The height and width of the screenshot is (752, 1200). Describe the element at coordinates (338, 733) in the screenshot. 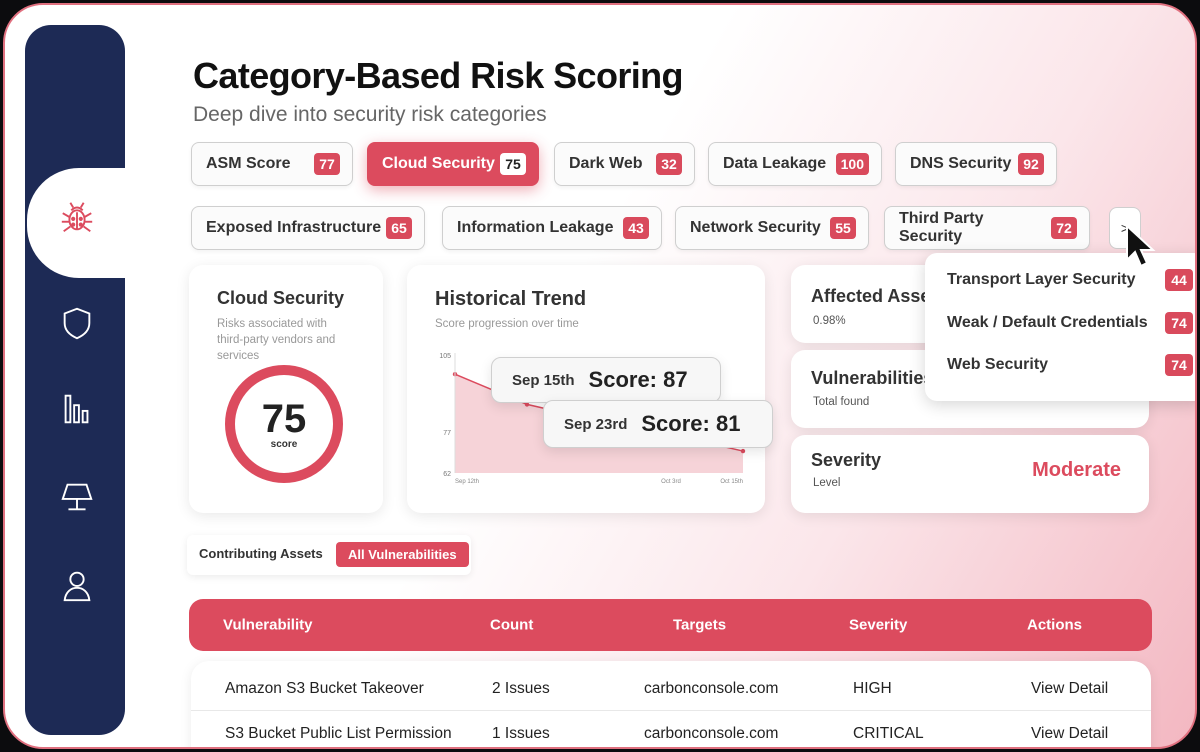

I see `cell-vulnerability: S3 Bucket Public List Permission` at that location.